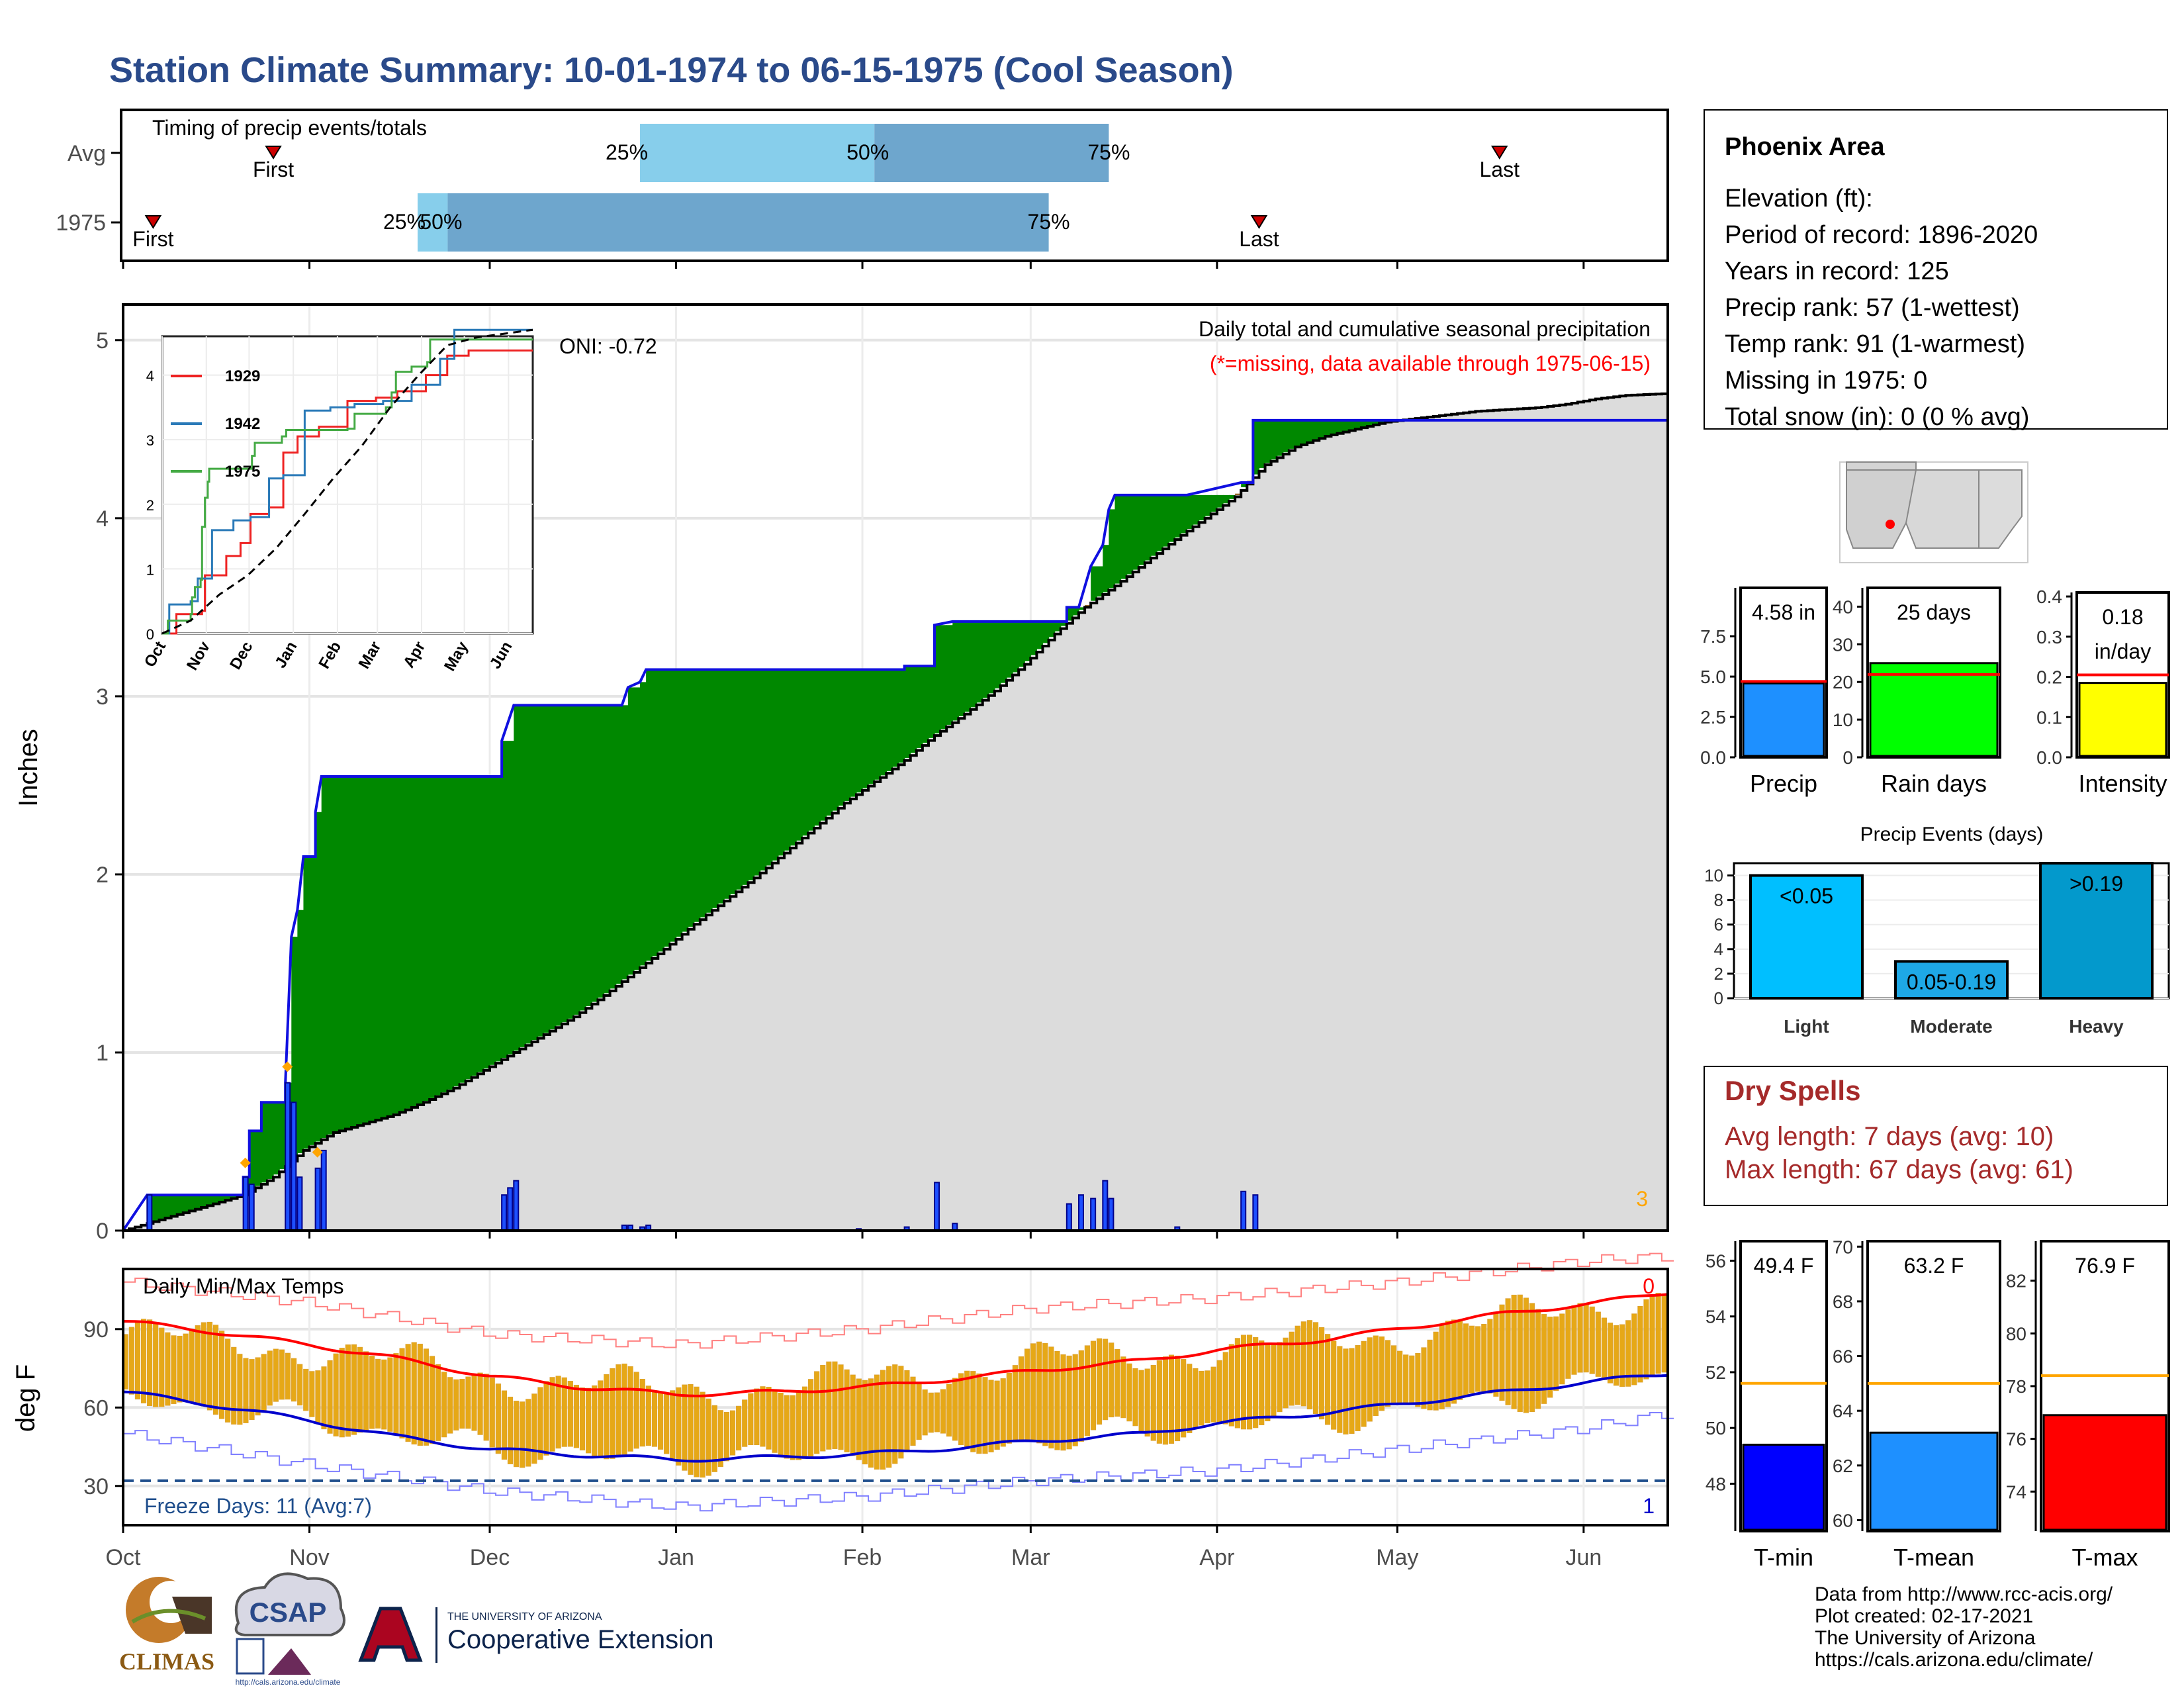  I want to click on daily-precip-bar, so click(1080, 1212).